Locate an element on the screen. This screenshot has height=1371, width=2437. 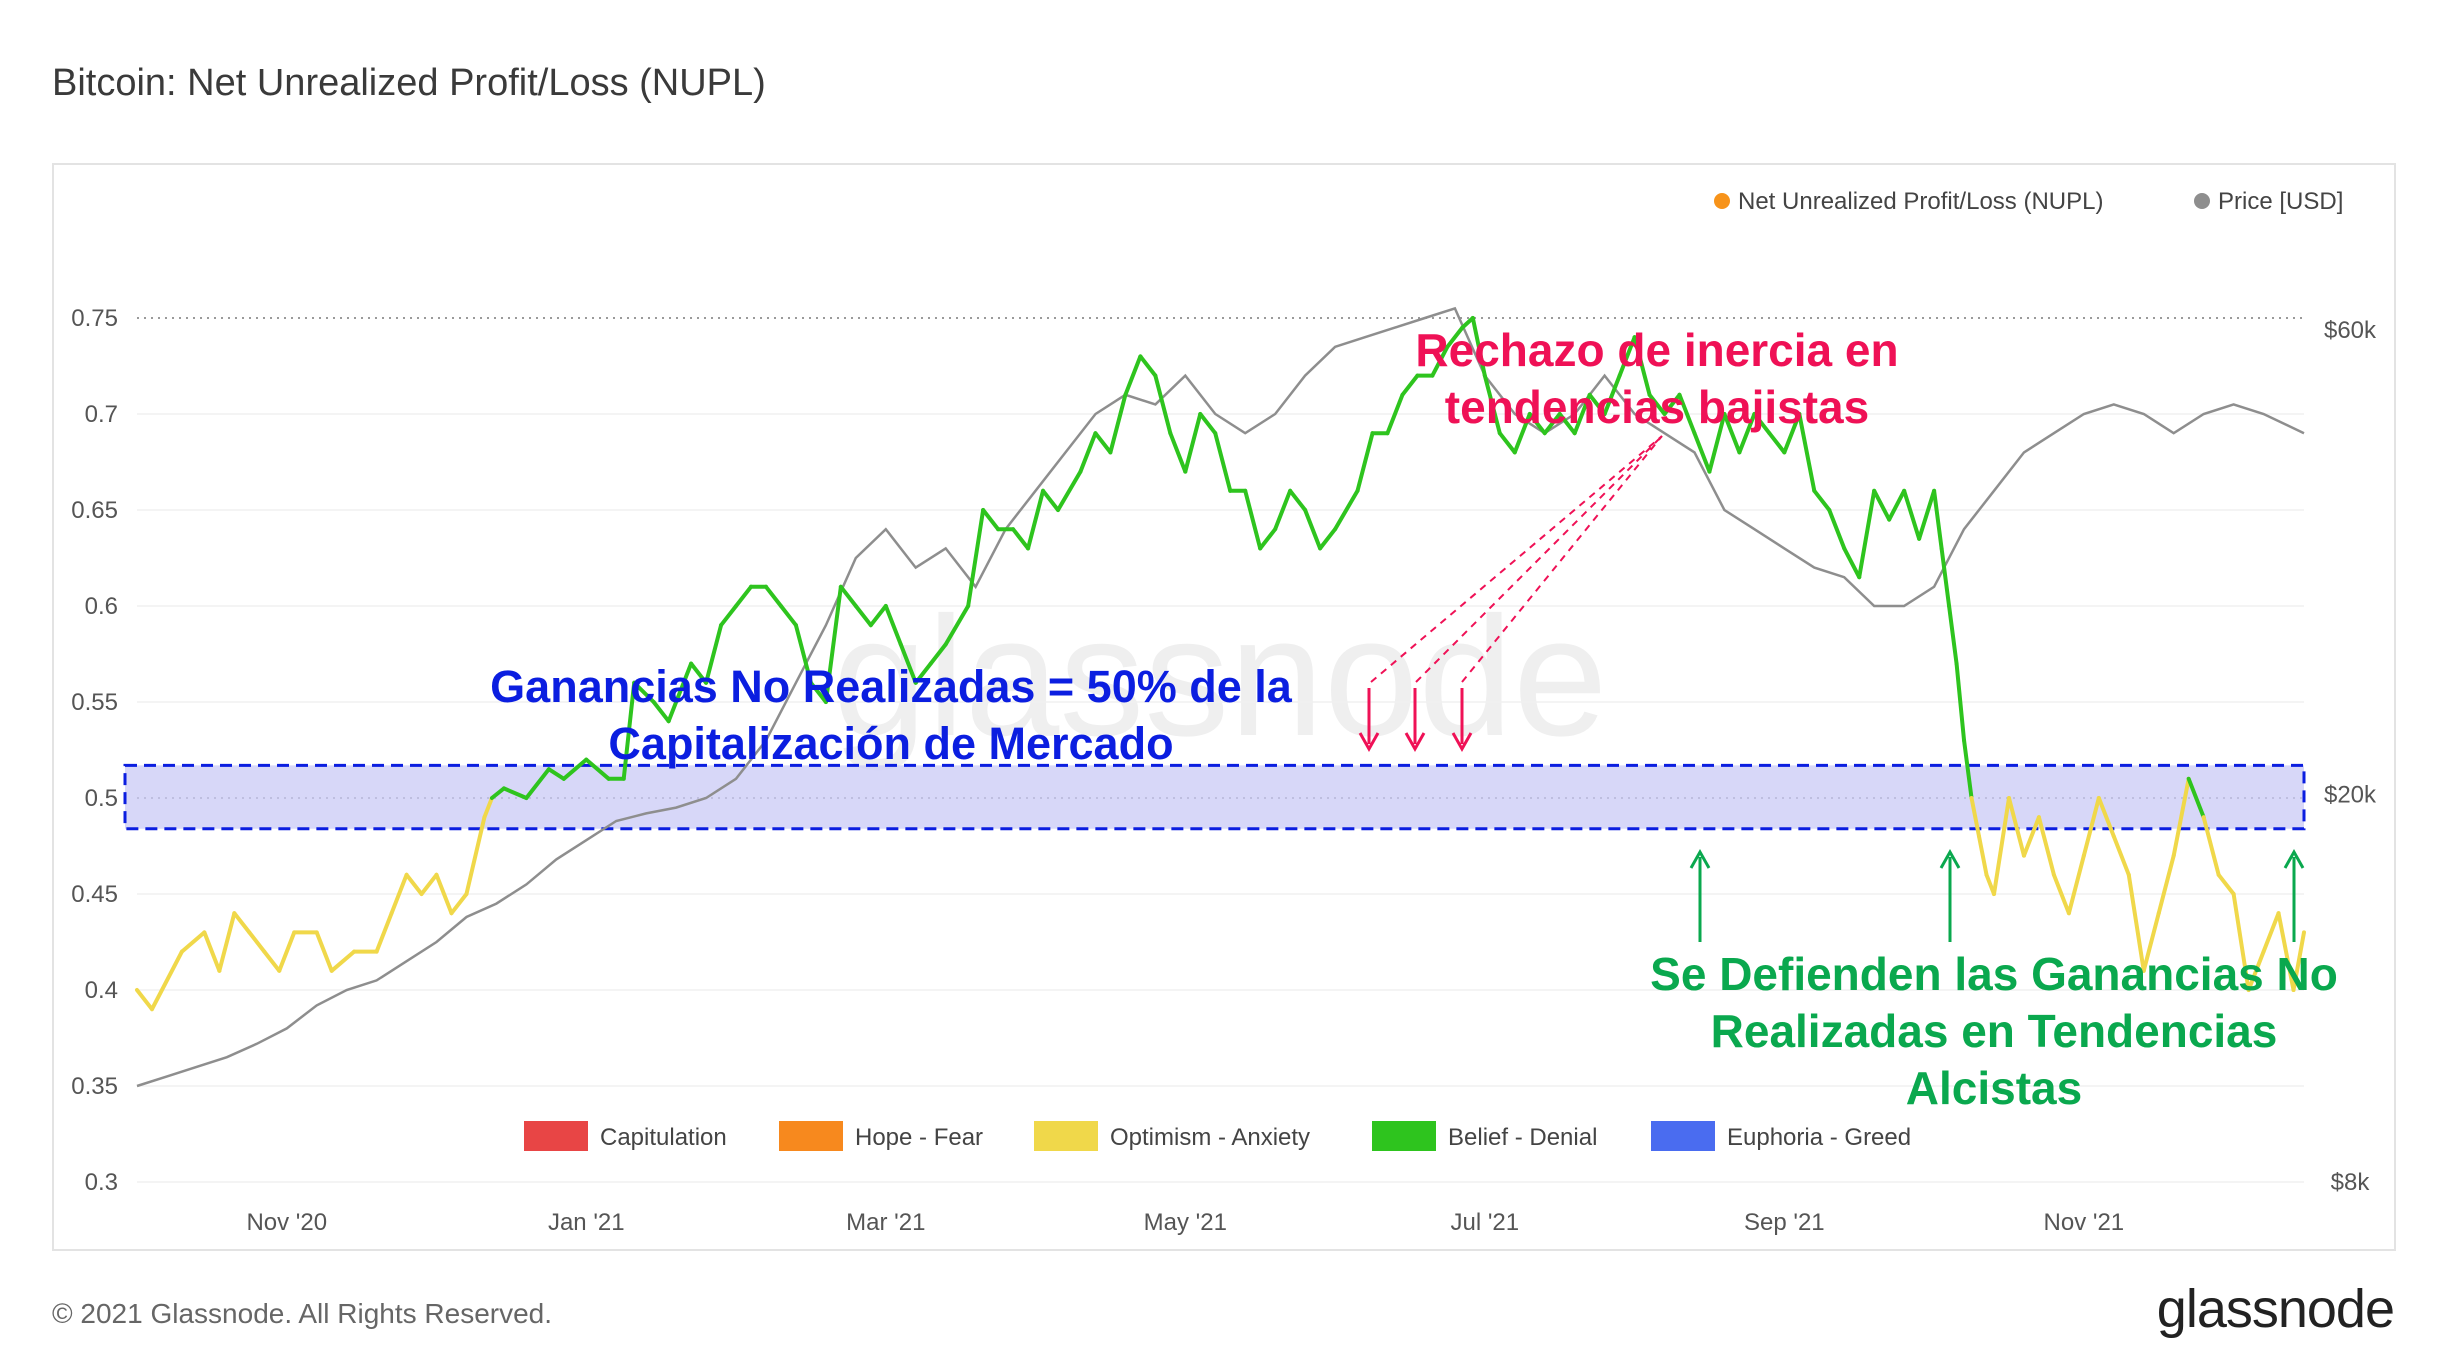
y2-tick-label: $20k is located at coordinates (2350, 795).